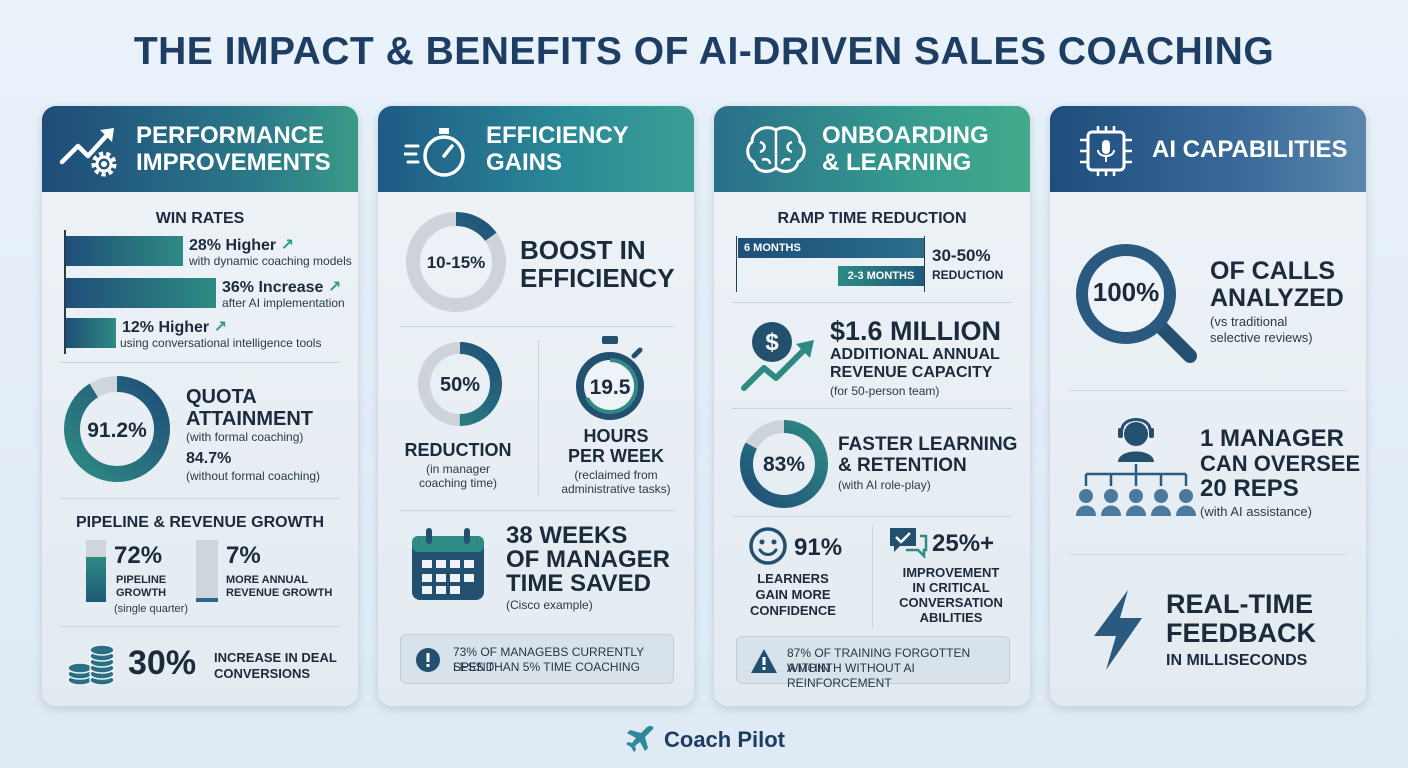  Describe the element at coordinates (174, 327) in the screenshot. I see `win-rate-value: 12% Higher ↗` at that location.